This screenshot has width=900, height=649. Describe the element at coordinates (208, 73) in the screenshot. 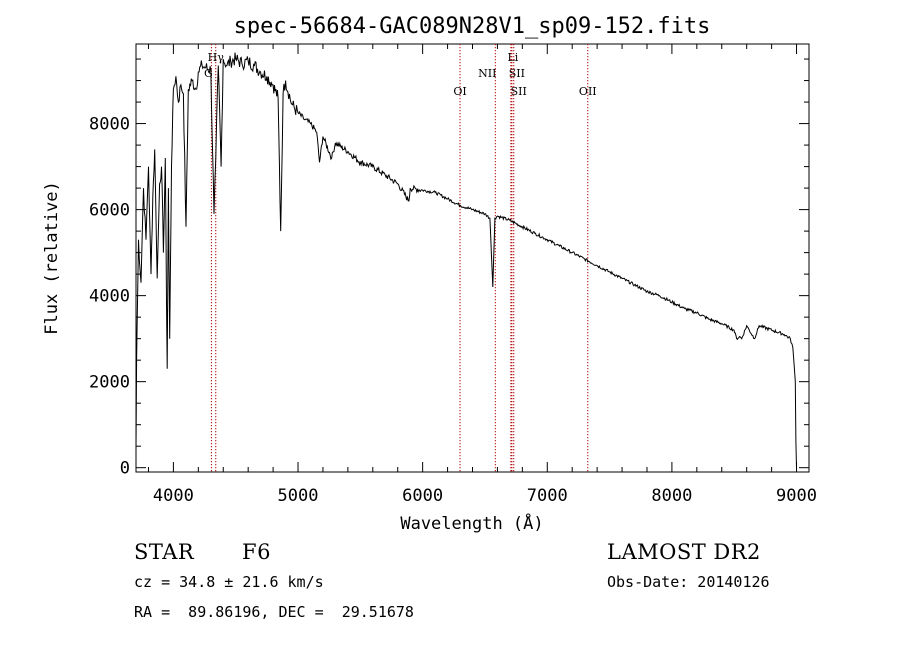

I see `spectral-line-label: G` at that location.